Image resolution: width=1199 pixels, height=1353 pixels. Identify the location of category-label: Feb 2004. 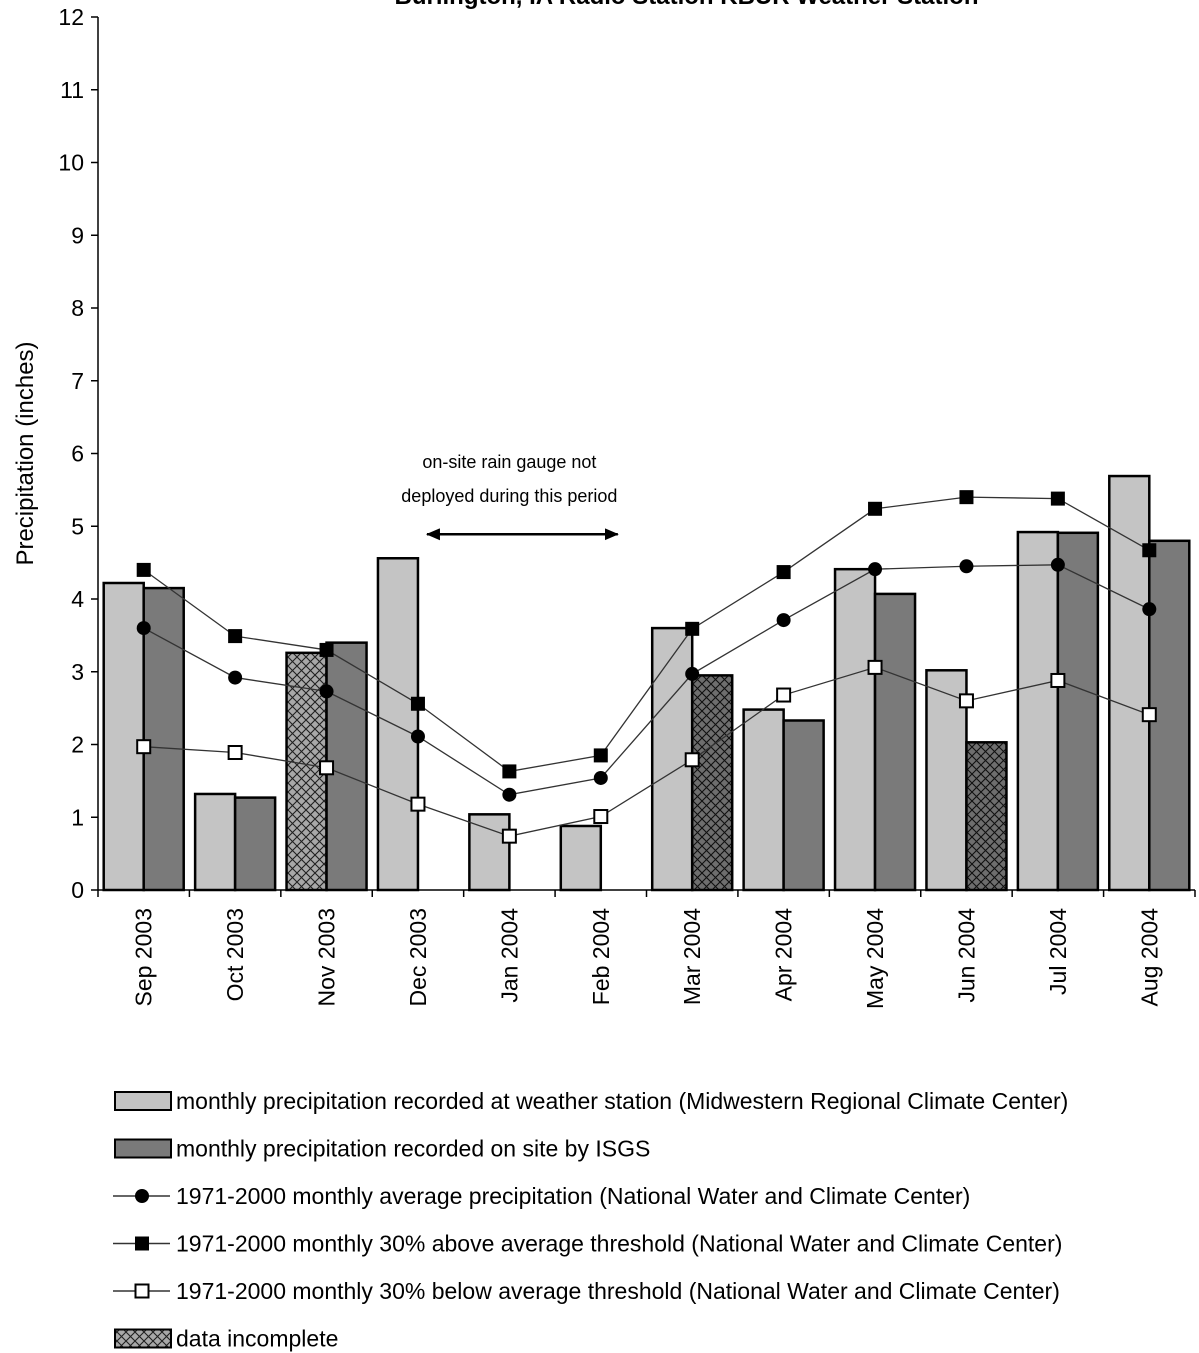
(601, 956).